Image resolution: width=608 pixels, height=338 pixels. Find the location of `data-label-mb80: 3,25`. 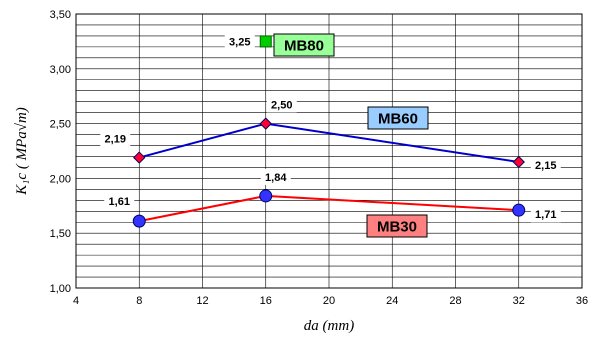

data-label-mb80: 3,25 is located at coordinates (239, 42).